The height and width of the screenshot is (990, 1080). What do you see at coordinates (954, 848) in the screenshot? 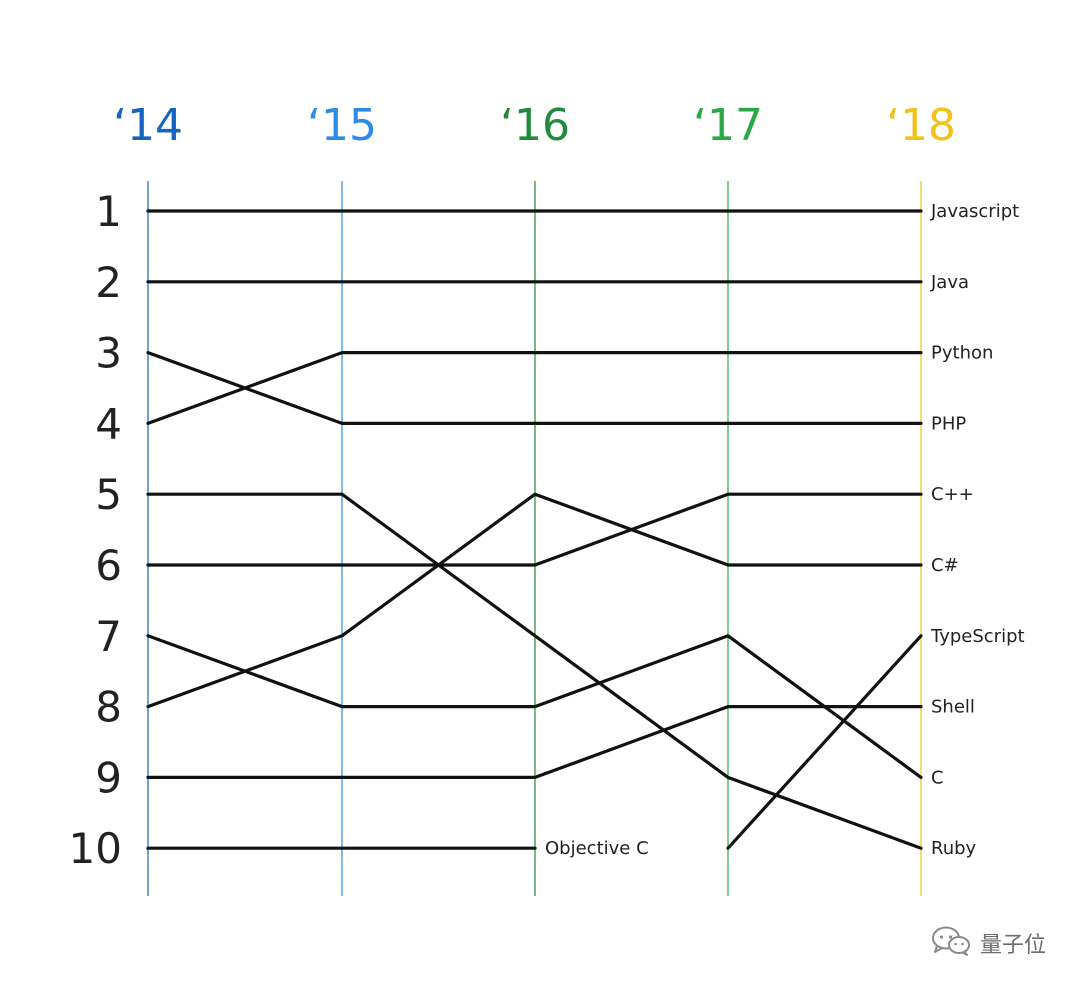
I see `series-label-9: Ruby` at bounding box center [954, 848].